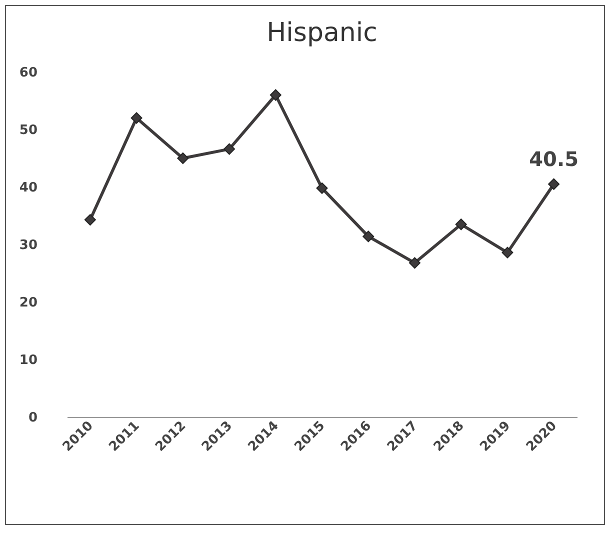 The image size is (613, 533). What do you see at coordinates (33, 418) in the screenshot?
I see `y-tick-label: 0` at bounding box center [33, 418].